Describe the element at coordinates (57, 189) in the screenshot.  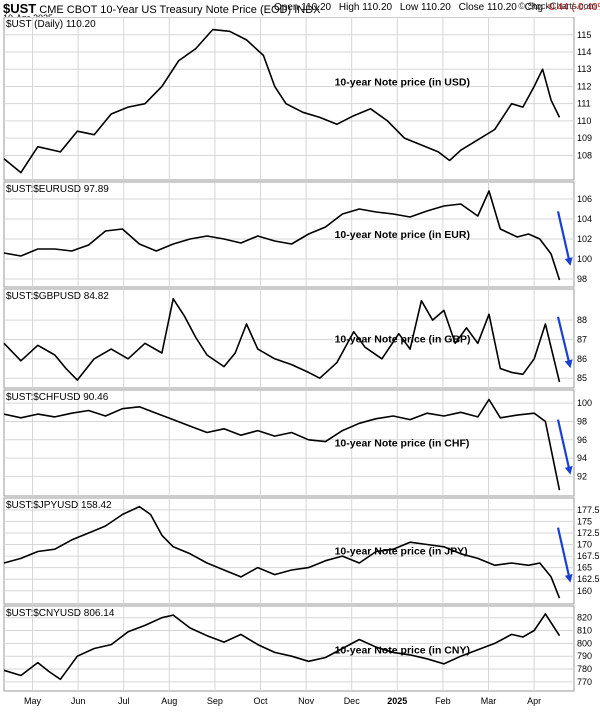
I see `panel-label: $UST:$EURUSD 97.89` at that location.